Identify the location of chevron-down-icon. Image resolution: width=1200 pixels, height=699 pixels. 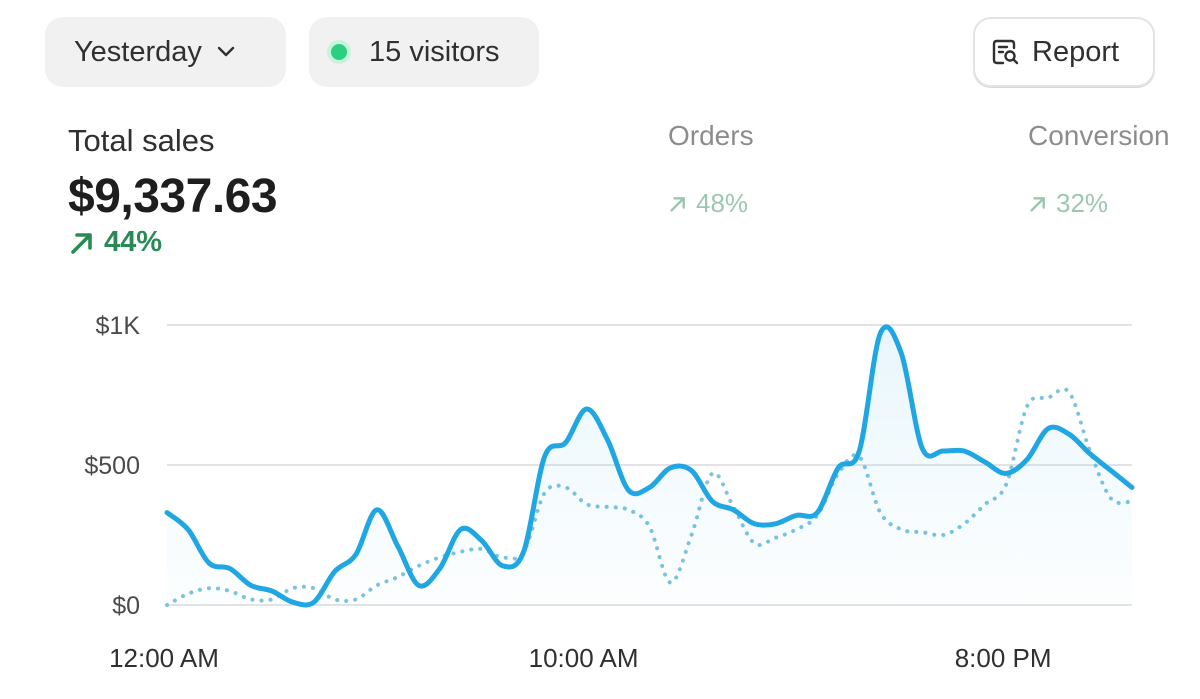
(226, 52).